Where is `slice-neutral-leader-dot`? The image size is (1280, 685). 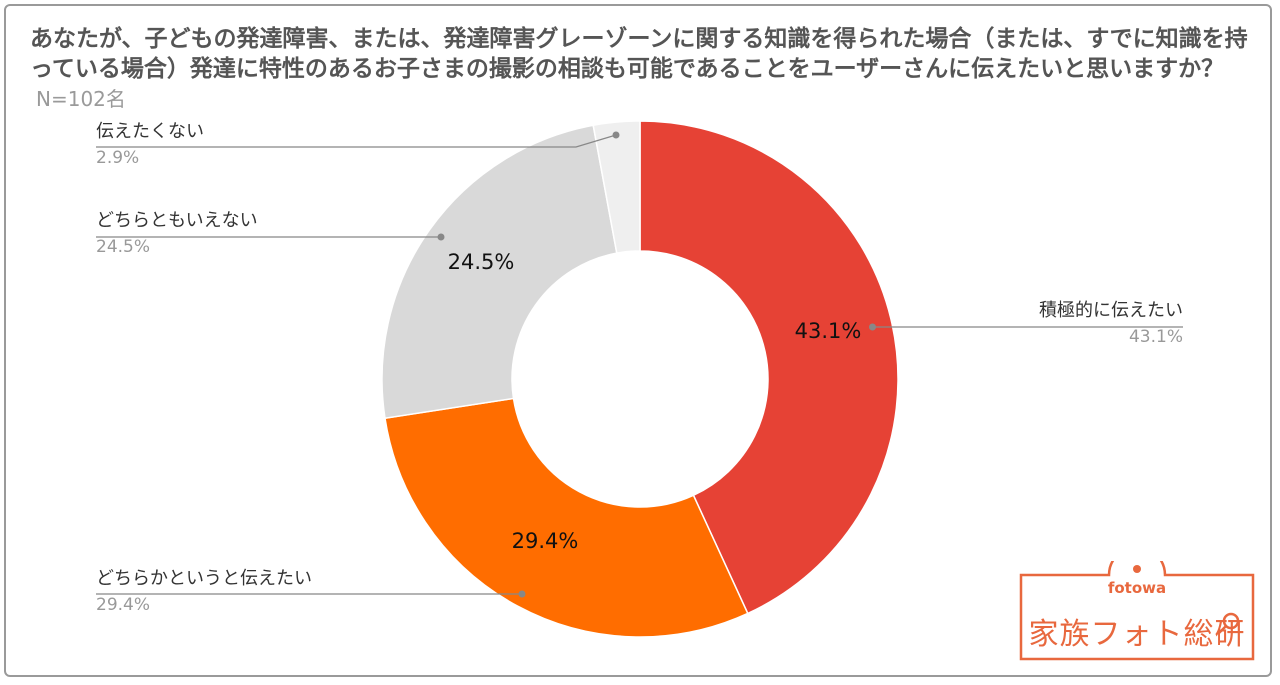
slice-neutral-leader-dot is located at coordinates (441, 237).